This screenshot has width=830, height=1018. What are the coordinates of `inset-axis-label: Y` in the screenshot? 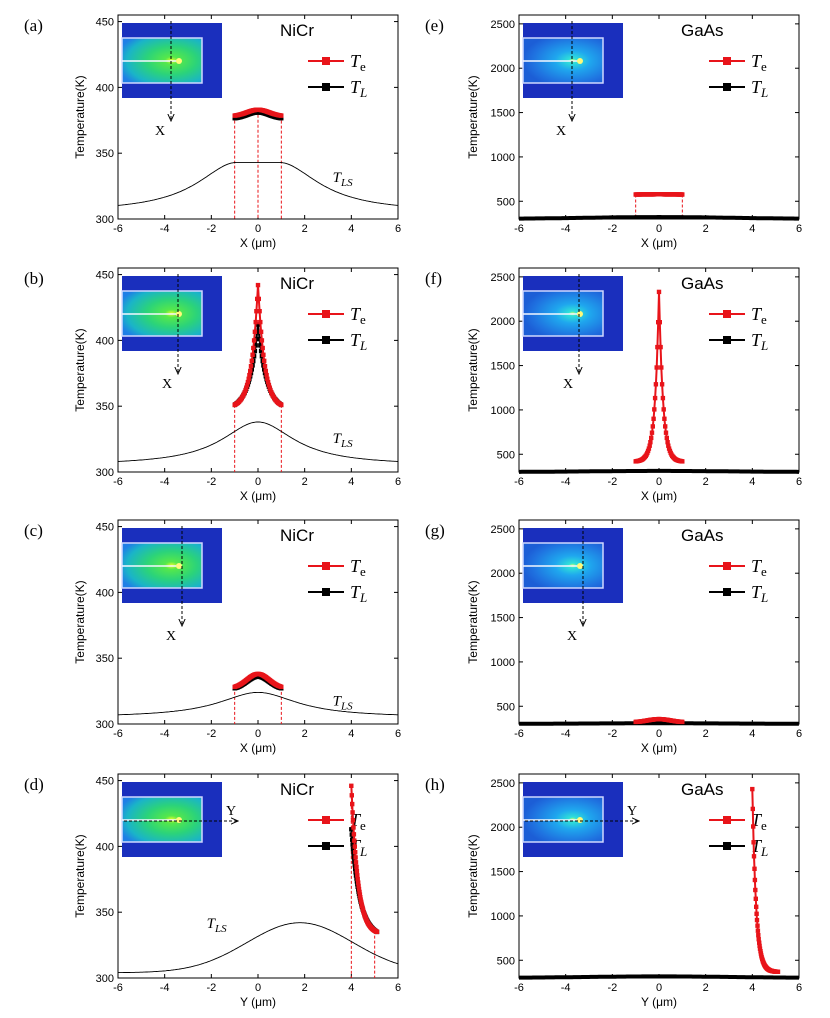 It's located at (231, 811).